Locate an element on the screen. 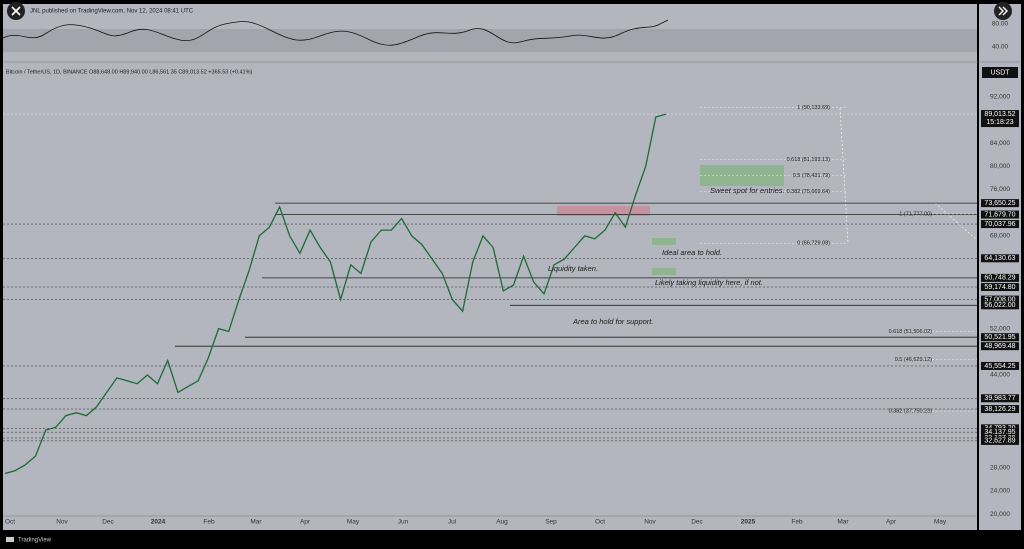 This screenshot has width=1024, height=549. level-label: 71,679.70 is located at coordinates (999, 214).